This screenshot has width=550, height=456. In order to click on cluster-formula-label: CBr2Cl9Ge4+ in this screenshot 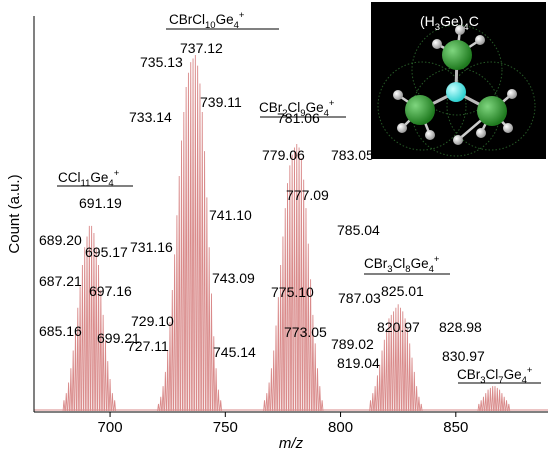, I will do `click(297, 108)`.